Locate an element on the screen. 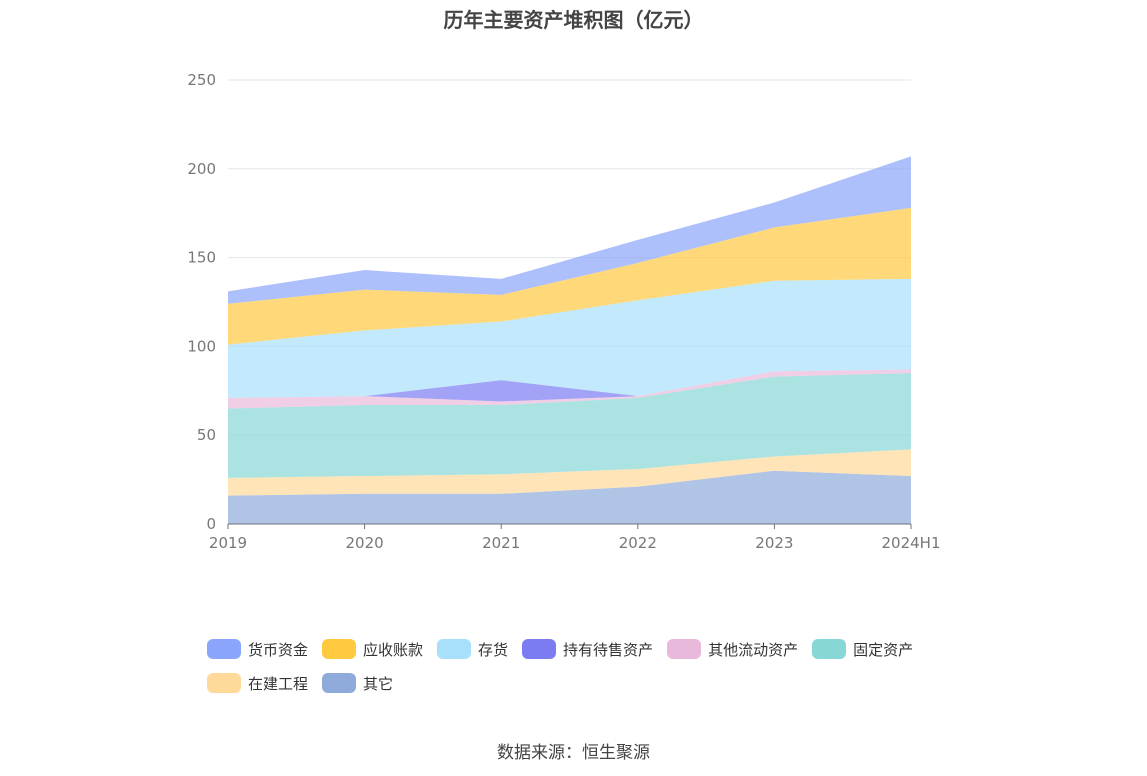  legend-item: 其他流动资产 is located at coordinates (732, 649).